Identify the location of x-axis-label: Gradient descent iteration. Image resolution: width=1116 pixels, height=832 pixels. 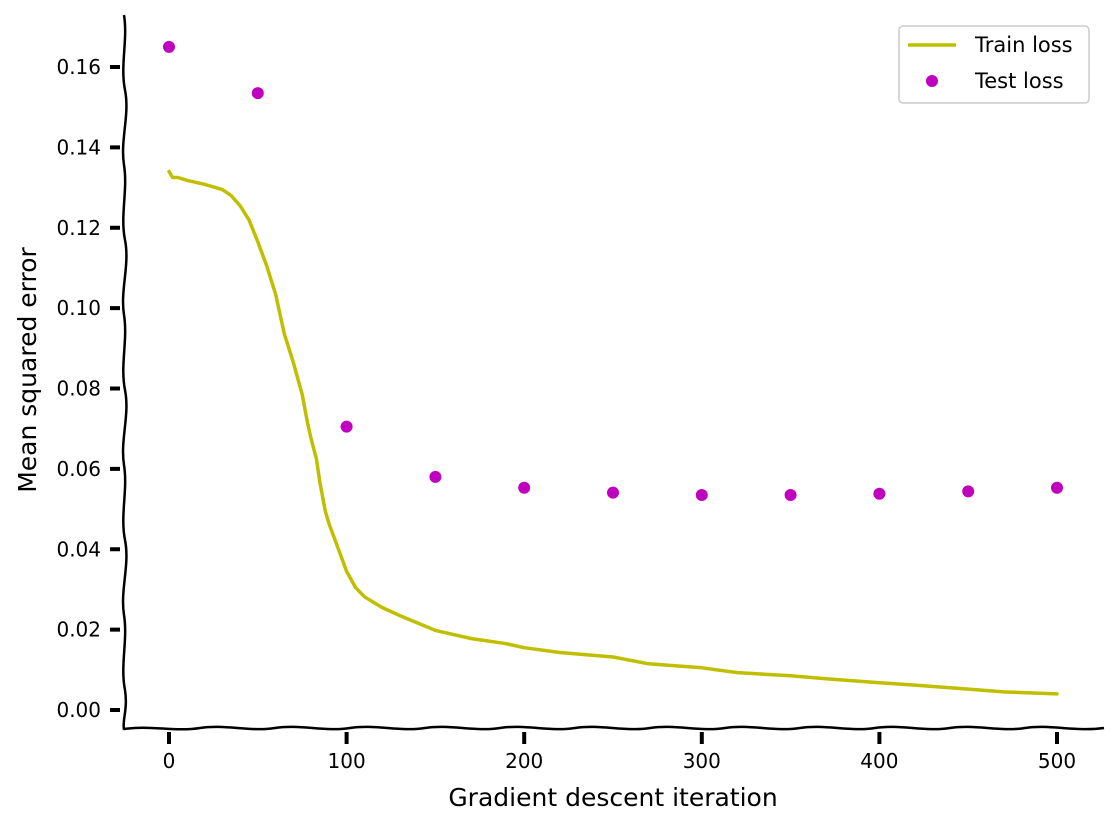
(612, 797).